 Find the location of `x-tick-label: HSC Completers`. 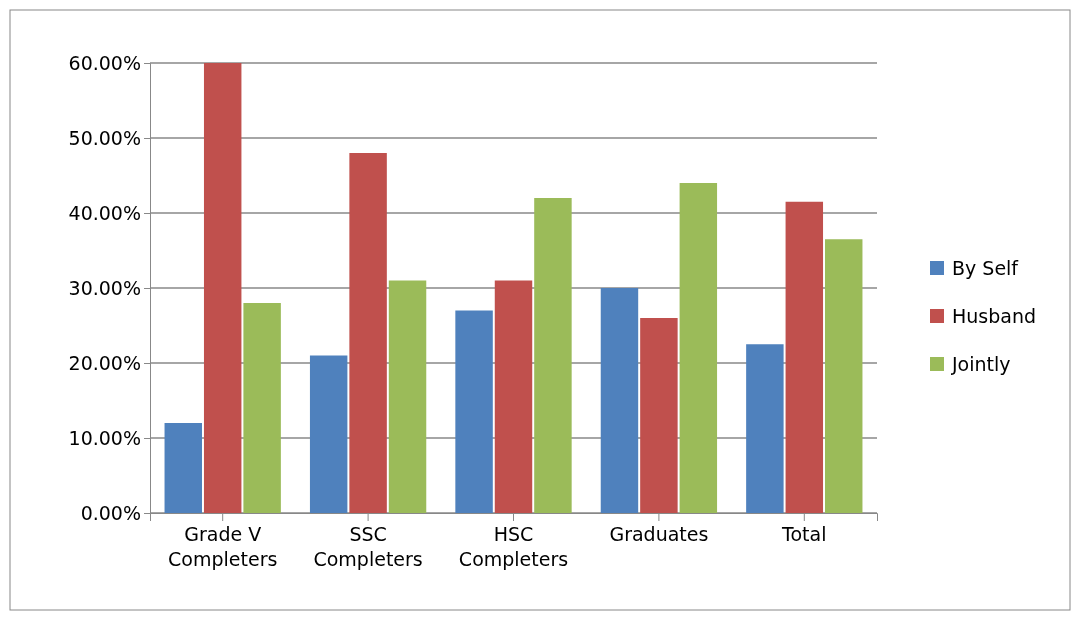

x-tick-label: HSC Completers is located at coordinates (513, 546).